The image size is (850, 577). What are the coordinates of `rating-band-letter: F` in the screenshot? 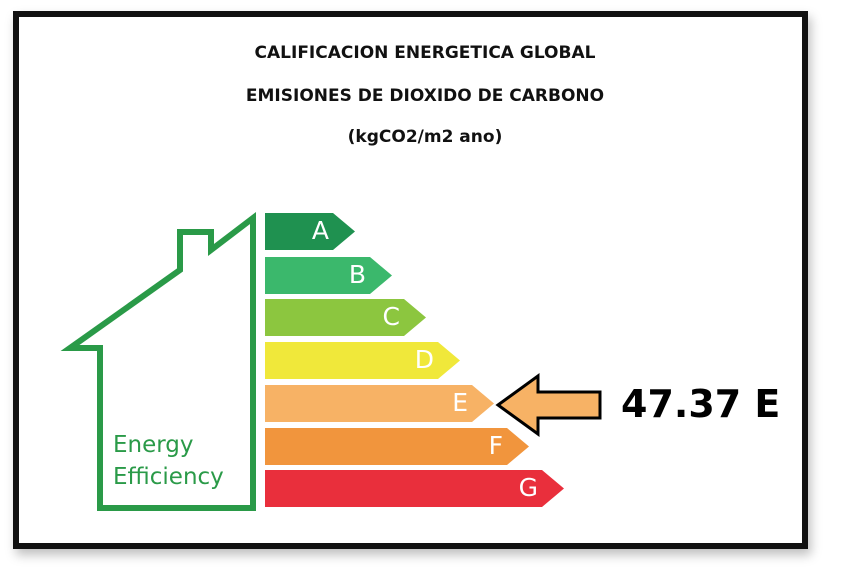 It's located at (495, 445).